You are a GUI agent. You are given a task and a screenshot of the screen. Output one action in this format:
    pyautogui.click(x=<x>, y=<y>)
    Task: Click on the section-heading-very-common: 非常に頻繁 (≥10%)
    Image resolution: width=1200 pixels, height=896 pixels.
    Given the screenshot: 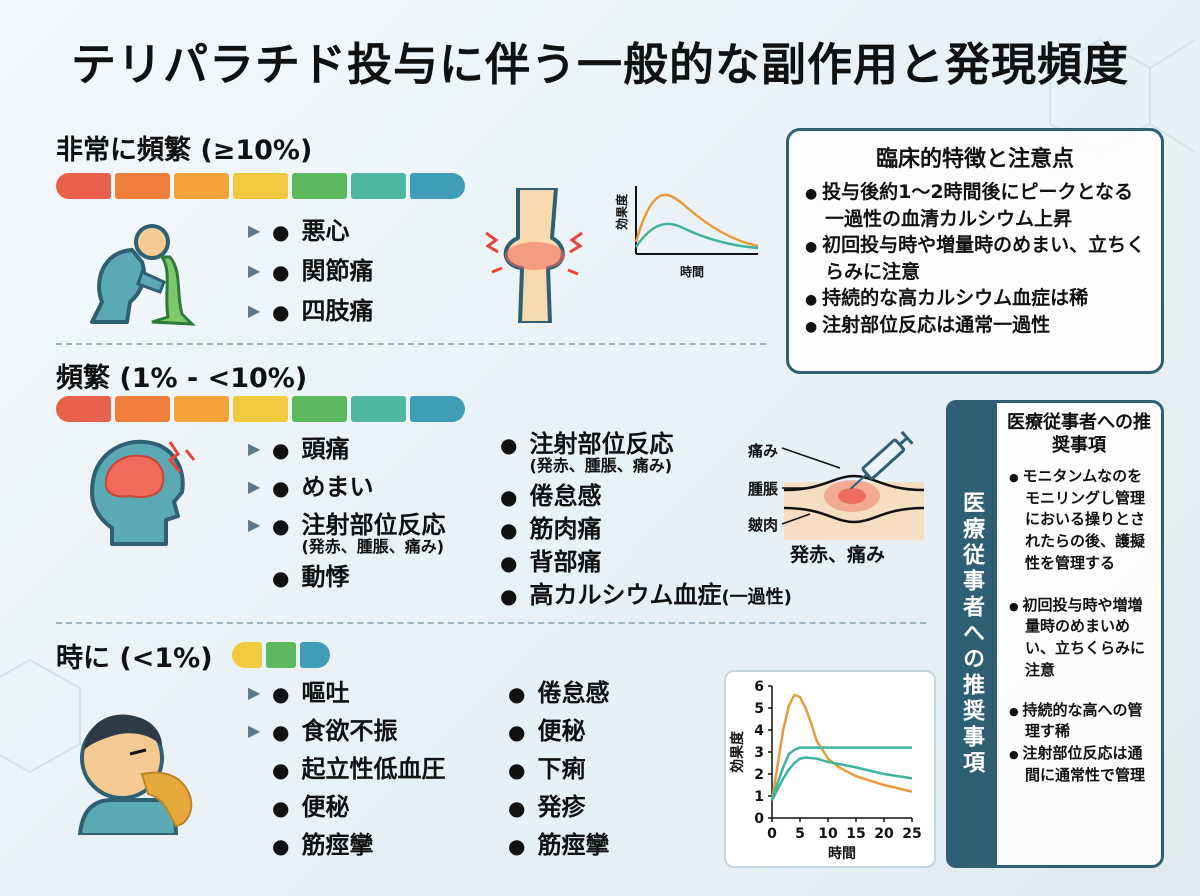 What is the action you would take?
    pyautogui.click(x=184, y=150)
    